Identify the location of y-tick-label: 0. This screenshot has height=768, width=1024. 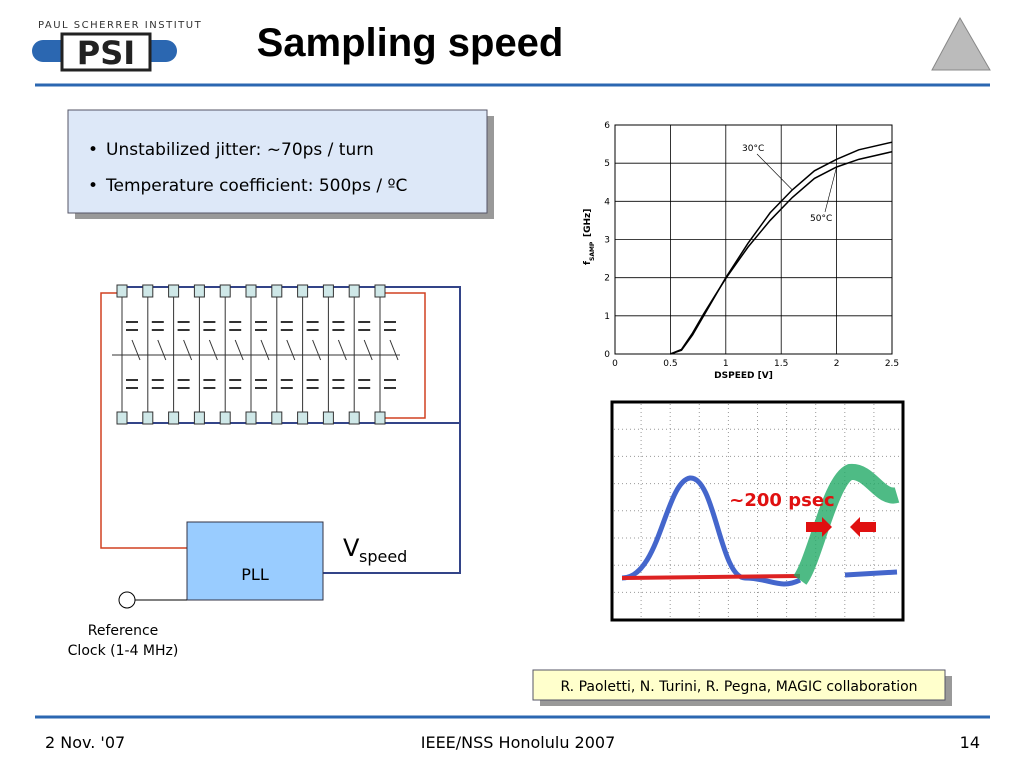
(607, 355).